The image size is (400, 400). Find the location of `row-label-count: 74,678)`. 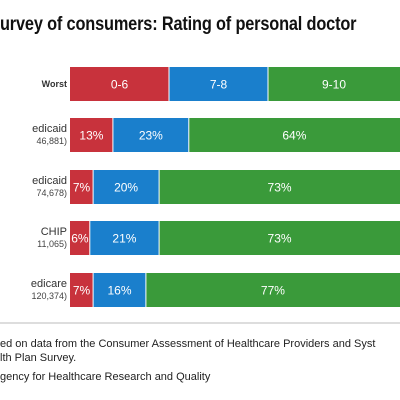

row-label-count: 74,678) is located at coordinates (51, 193).